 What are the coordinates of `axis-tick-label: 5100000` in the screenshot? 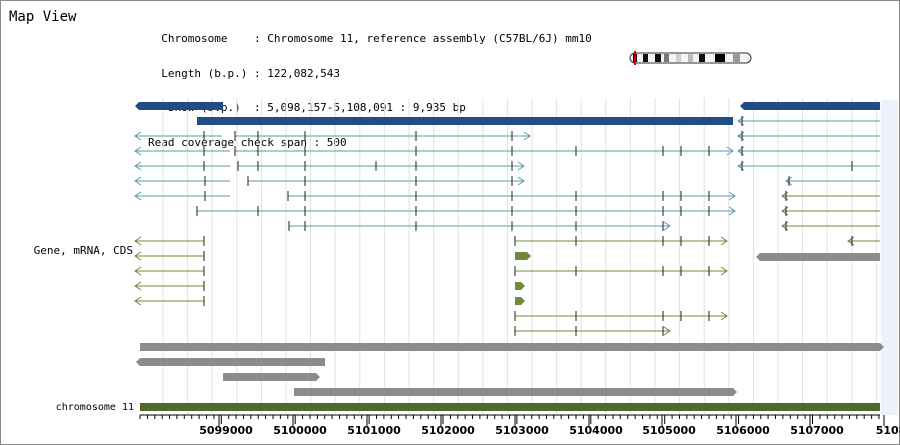 It's located at (300, 430).